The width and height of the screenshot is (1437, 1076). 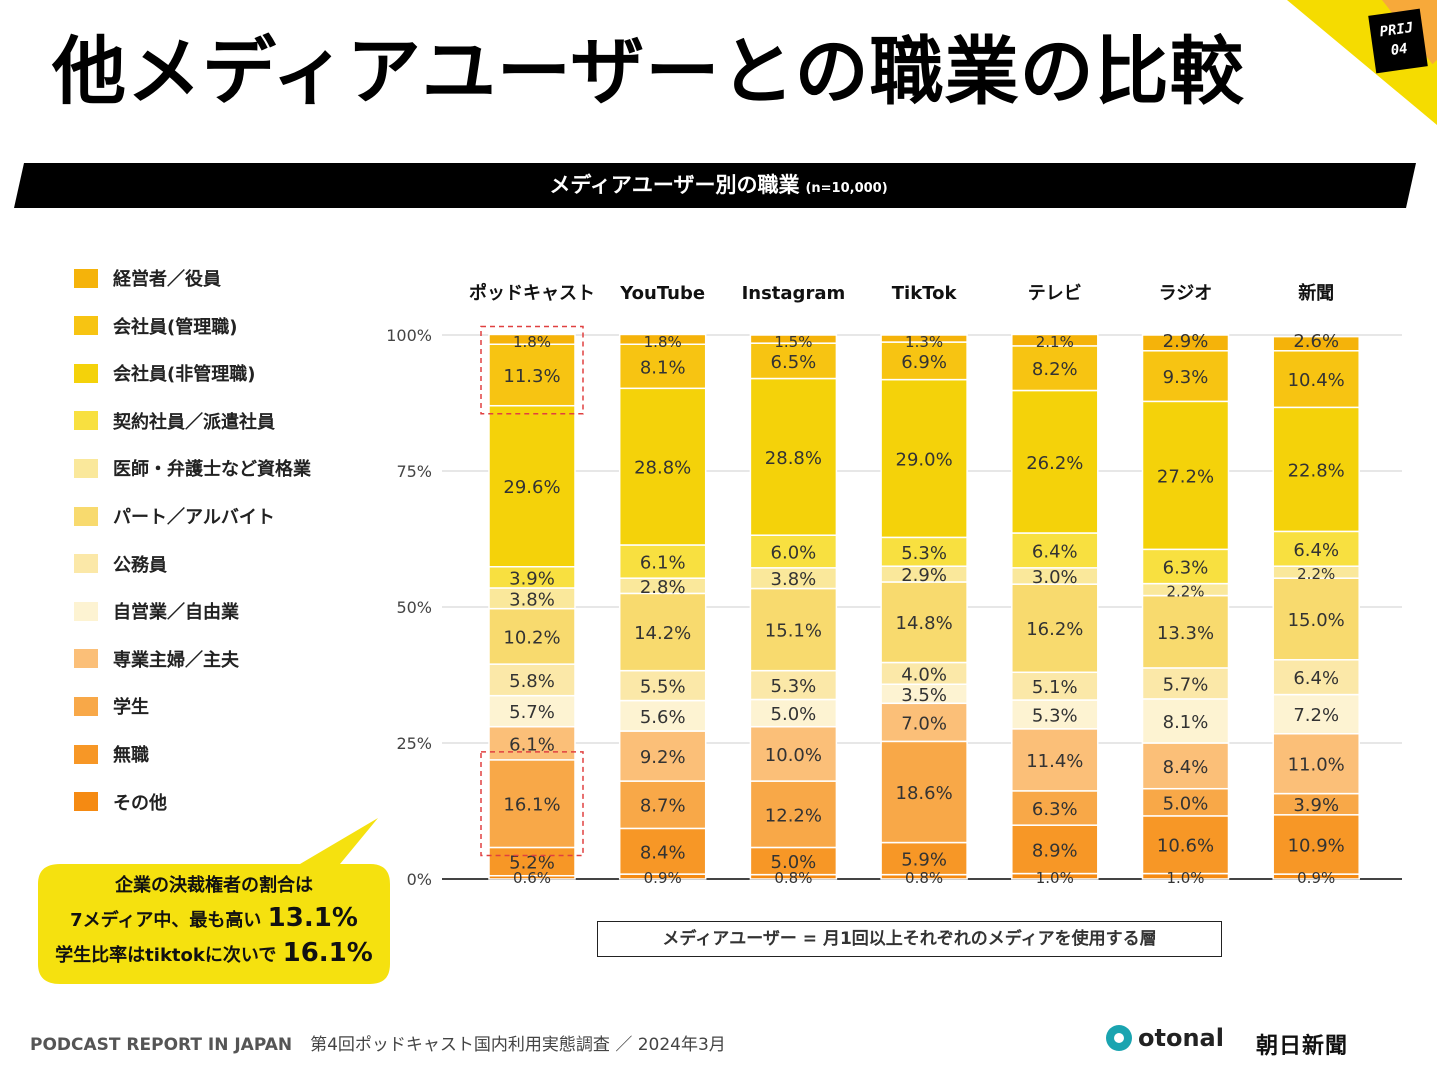 I want to click on legend-label: 経営者／役員, so click(x=167, y=279).